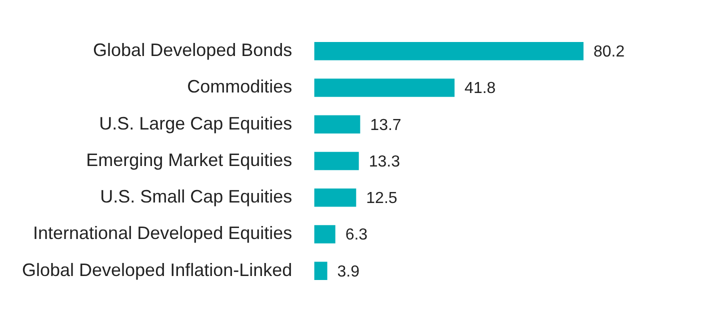 Image resolution: width=720 pixels, height=322 pixels. Describe the element at coordinates (189, 160) in the screenshot. I see `y-tick-label: Emerging Market Equities` at that location.